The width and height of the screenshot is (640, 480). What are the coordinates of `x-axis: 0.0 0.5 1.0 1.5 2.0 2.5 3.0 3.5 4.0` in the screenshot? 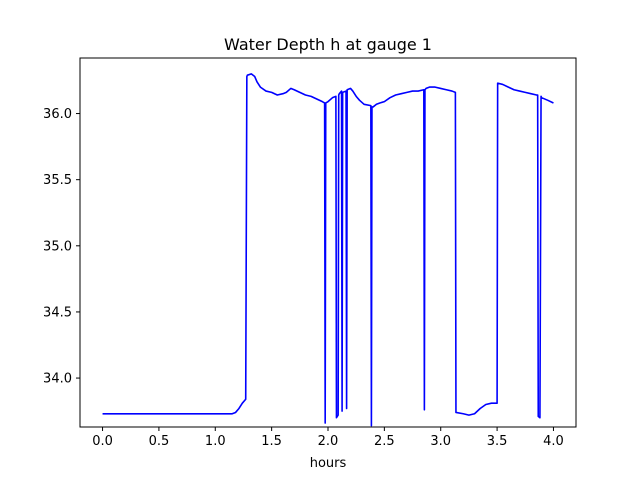 It's located at (328, 438).